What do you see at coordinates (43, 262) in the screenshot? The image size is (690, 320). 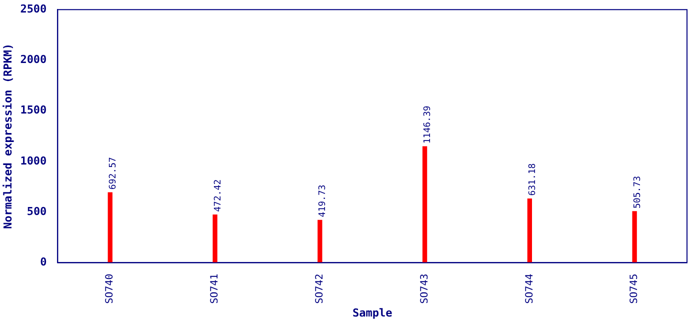 I see `y-tick-label: 0` at bounding box center [43, 262].